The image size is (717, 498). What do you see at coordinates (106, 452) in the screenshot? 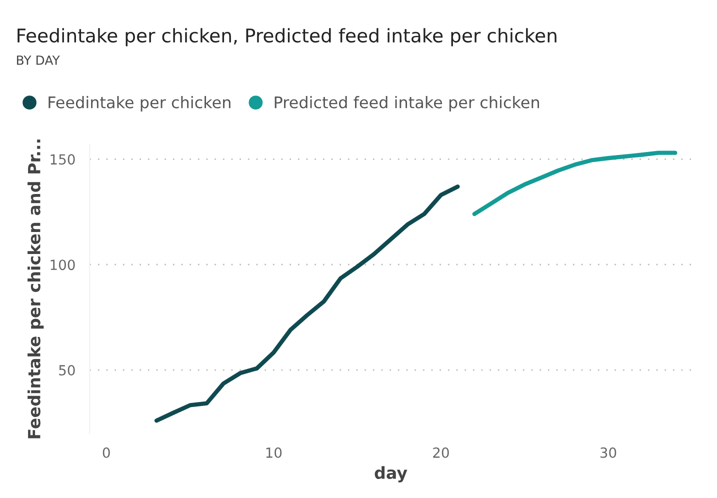
I see `x-tick-label: 0` at bounding box center [106, 452].